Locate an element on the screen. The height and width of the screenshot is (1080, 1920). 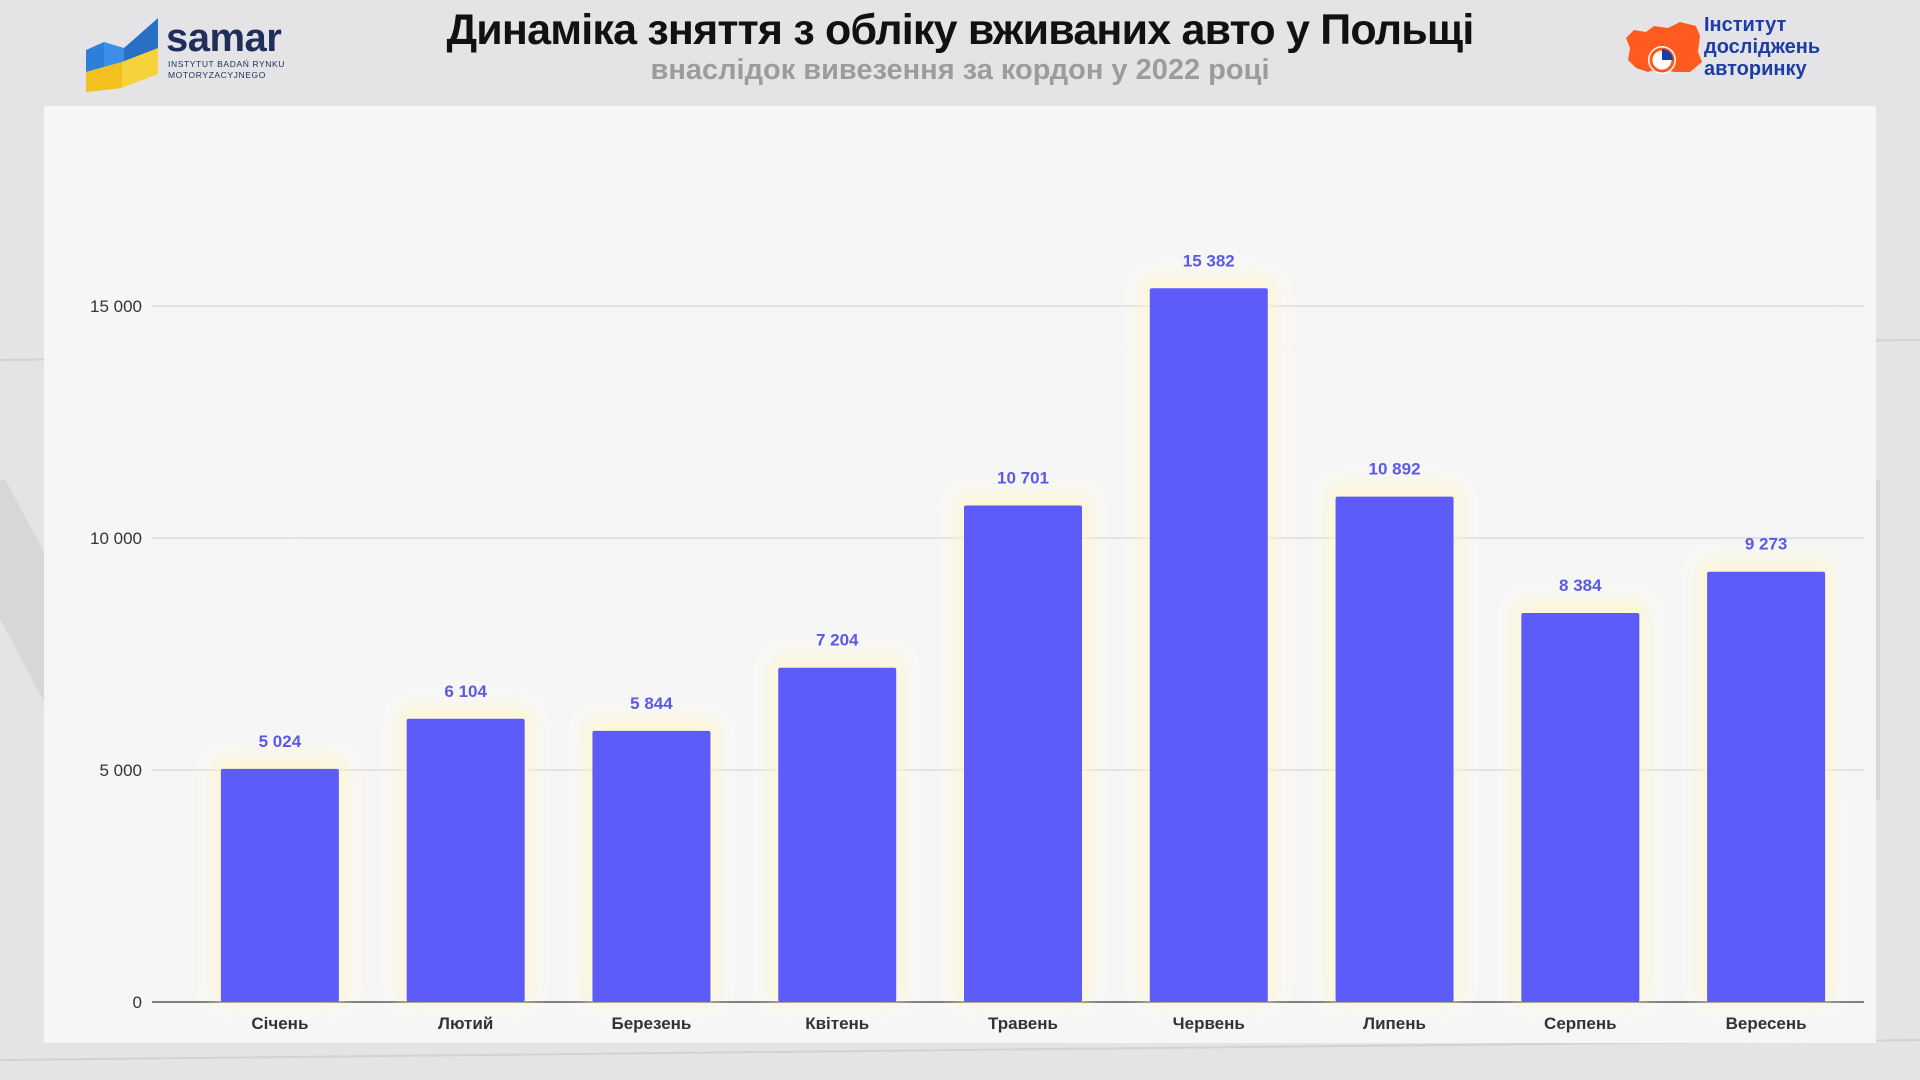
idar-logo-text: Інститут досліджень авторинку is located at coordinates (1762, 47).